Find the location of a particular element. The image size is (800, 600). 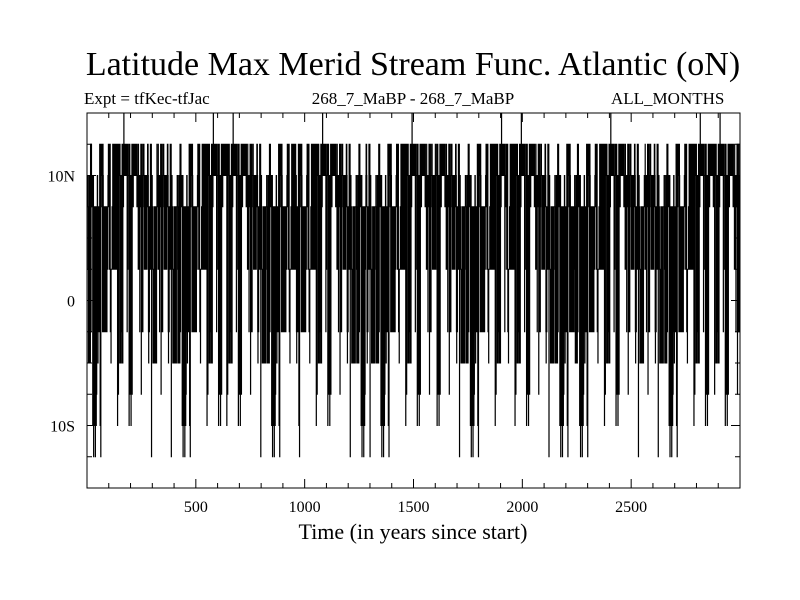

x-tick-label: 2000 is located at coordinates (522, 507).